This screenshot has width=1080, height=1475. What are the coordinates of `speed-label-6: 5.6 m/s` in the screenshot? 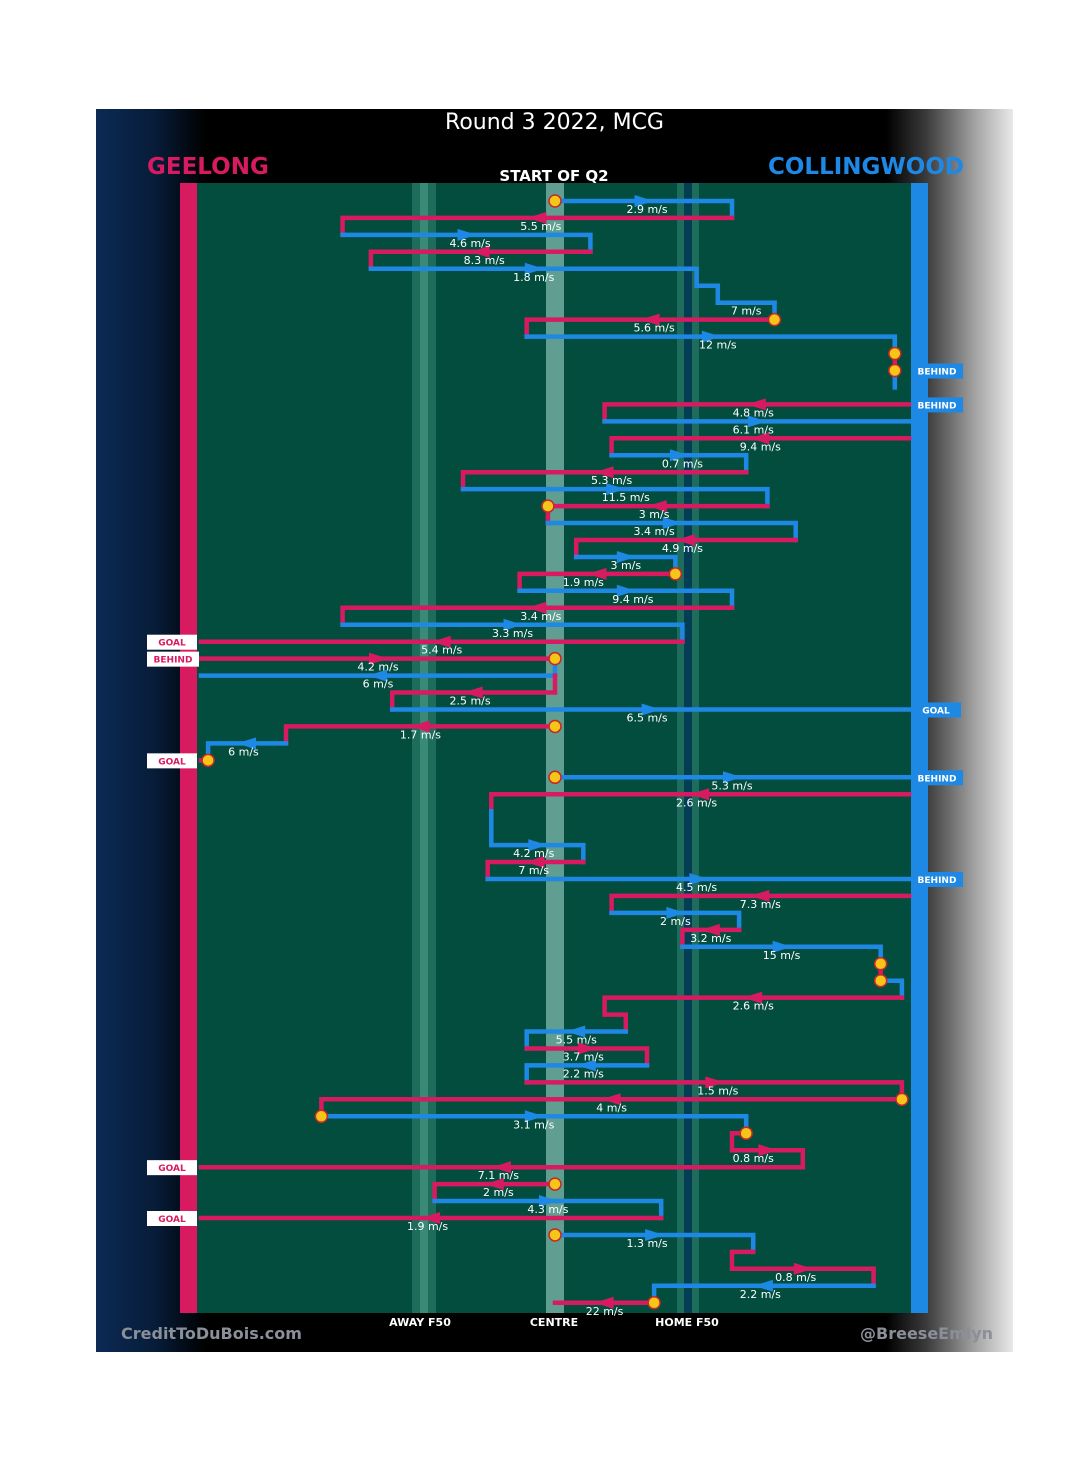 It's located at (654, 328).